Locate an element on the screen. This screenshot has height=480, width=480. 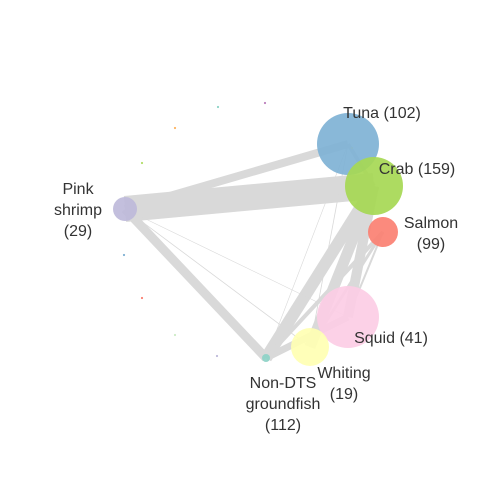
node-label-line: Tuna (102) is located at coordinates (382, 113).